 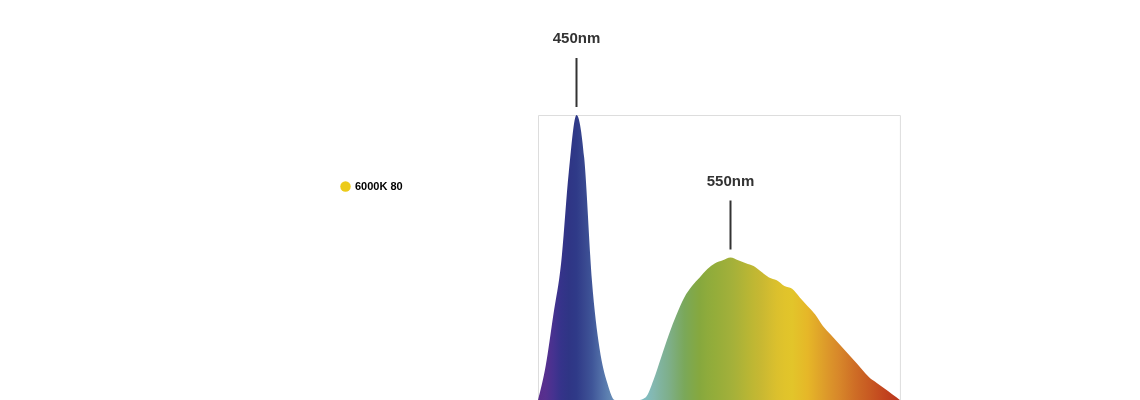 What do you see at coordinates (576, 37) in the screenshot?
I see `text: 450nm` at bounding box center [576, 37].